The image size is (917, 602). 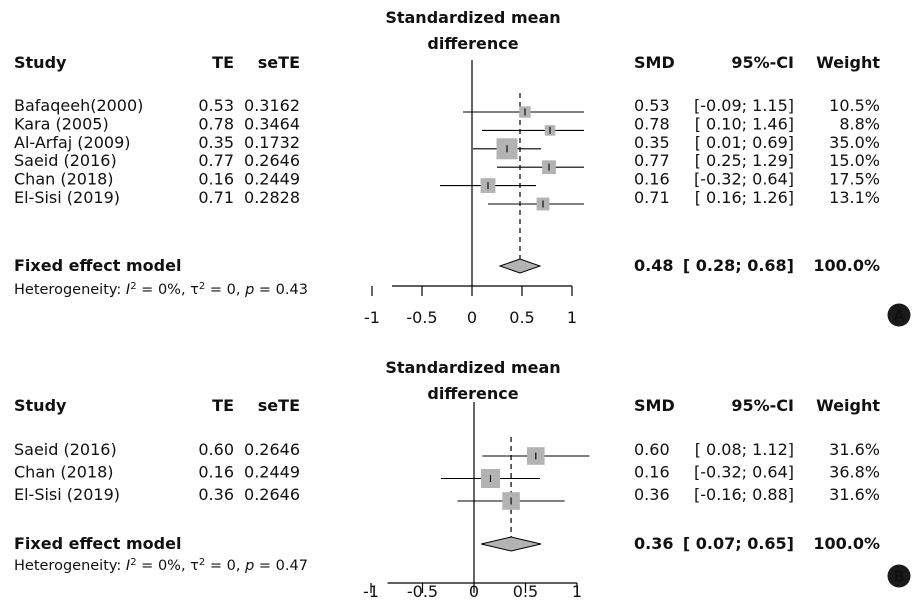 I want to click on study-weight: 35.0%, so click(x=854, y=142).